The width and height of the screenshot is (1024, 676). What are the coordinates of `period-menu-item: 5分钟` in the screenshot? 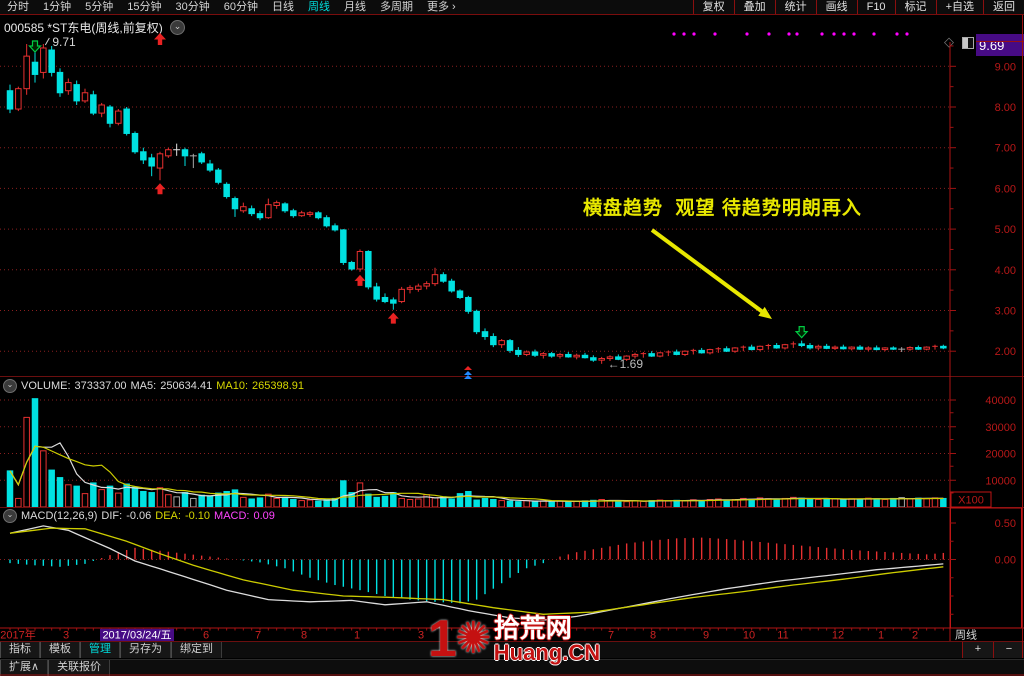 It's located at (99, 7).